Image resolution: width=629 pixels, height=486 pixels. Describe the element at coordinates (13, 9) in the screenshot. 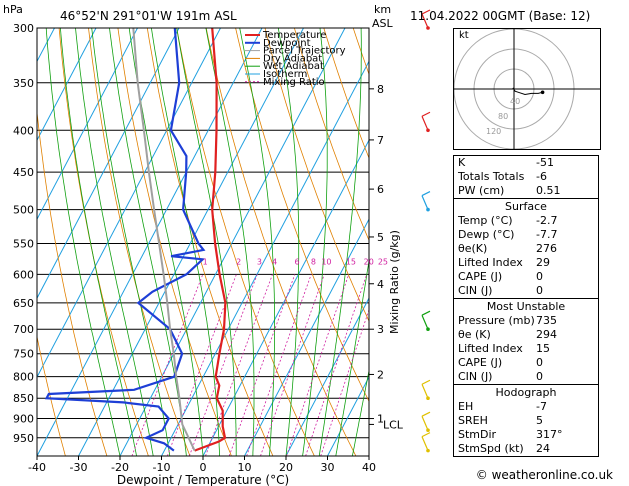

I see `pressure-unit-label: hPa` at that location.